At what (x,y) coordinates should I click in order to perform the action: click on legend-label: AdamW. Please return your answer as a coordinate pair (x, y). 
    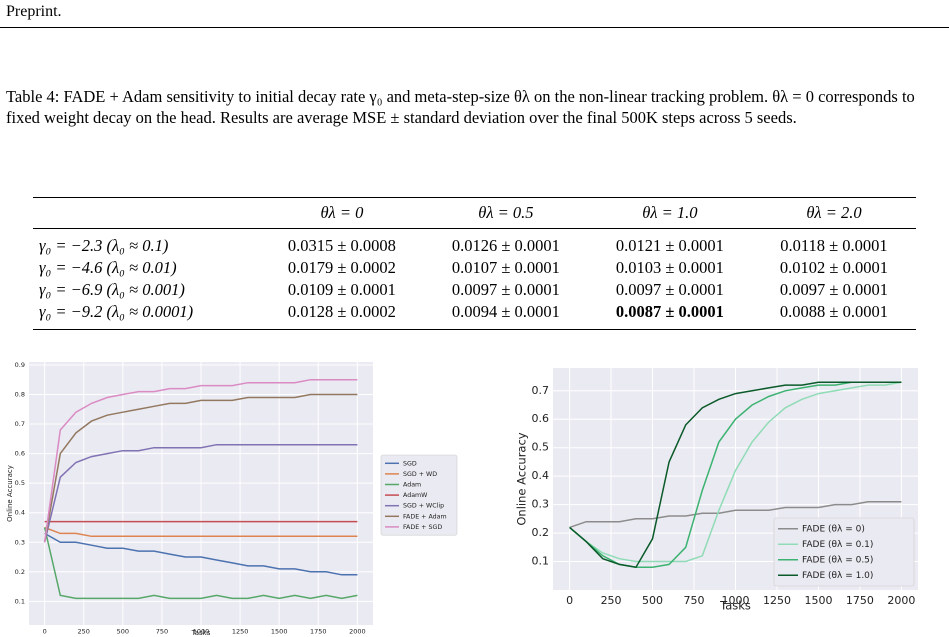
    Looking at the image, I should click on (415, 495).